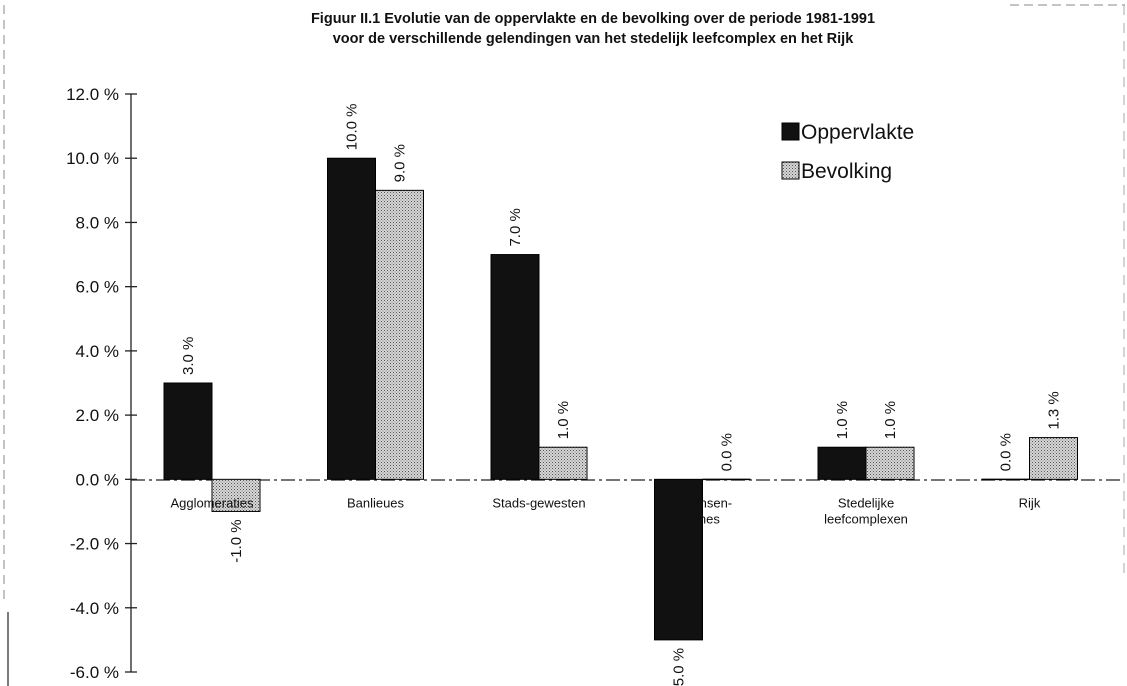 This screenshot has height=686, width=1127. Describe the element at coordinates (188, 356) in the screenshot. I see `data-label-oppervlakte-0: 3.0 %` at that location.